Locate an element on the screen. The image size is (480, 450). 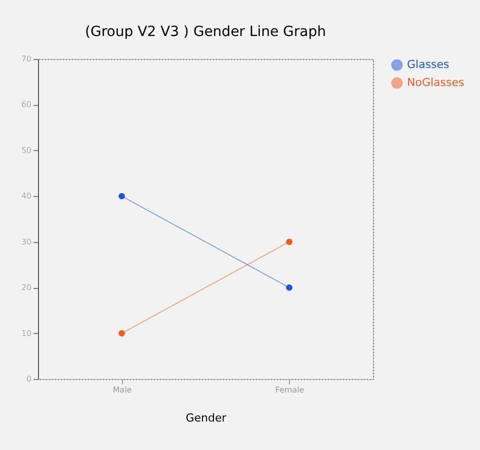
y-tick-label: 0 is located at coordinates (29, 379).